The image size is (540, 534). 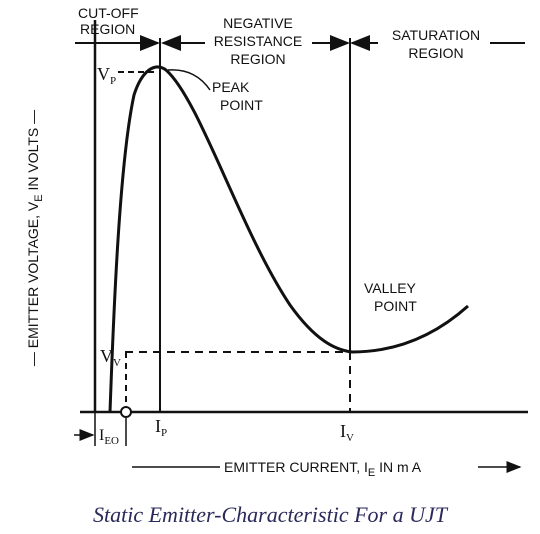 I want to click on negative-label-3: REGION, so click(x=257, y=59).